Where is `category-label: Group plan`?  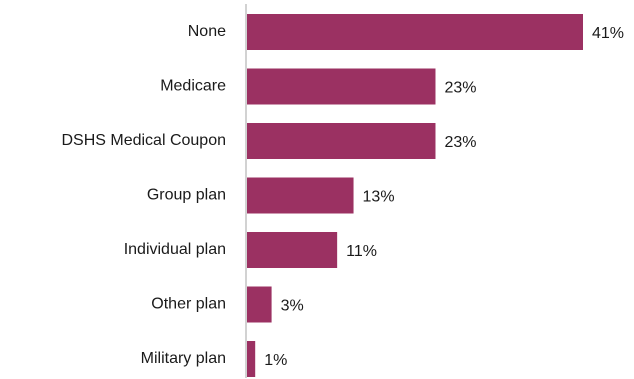
category-label: Group plan is located at coordinates (186, 195).